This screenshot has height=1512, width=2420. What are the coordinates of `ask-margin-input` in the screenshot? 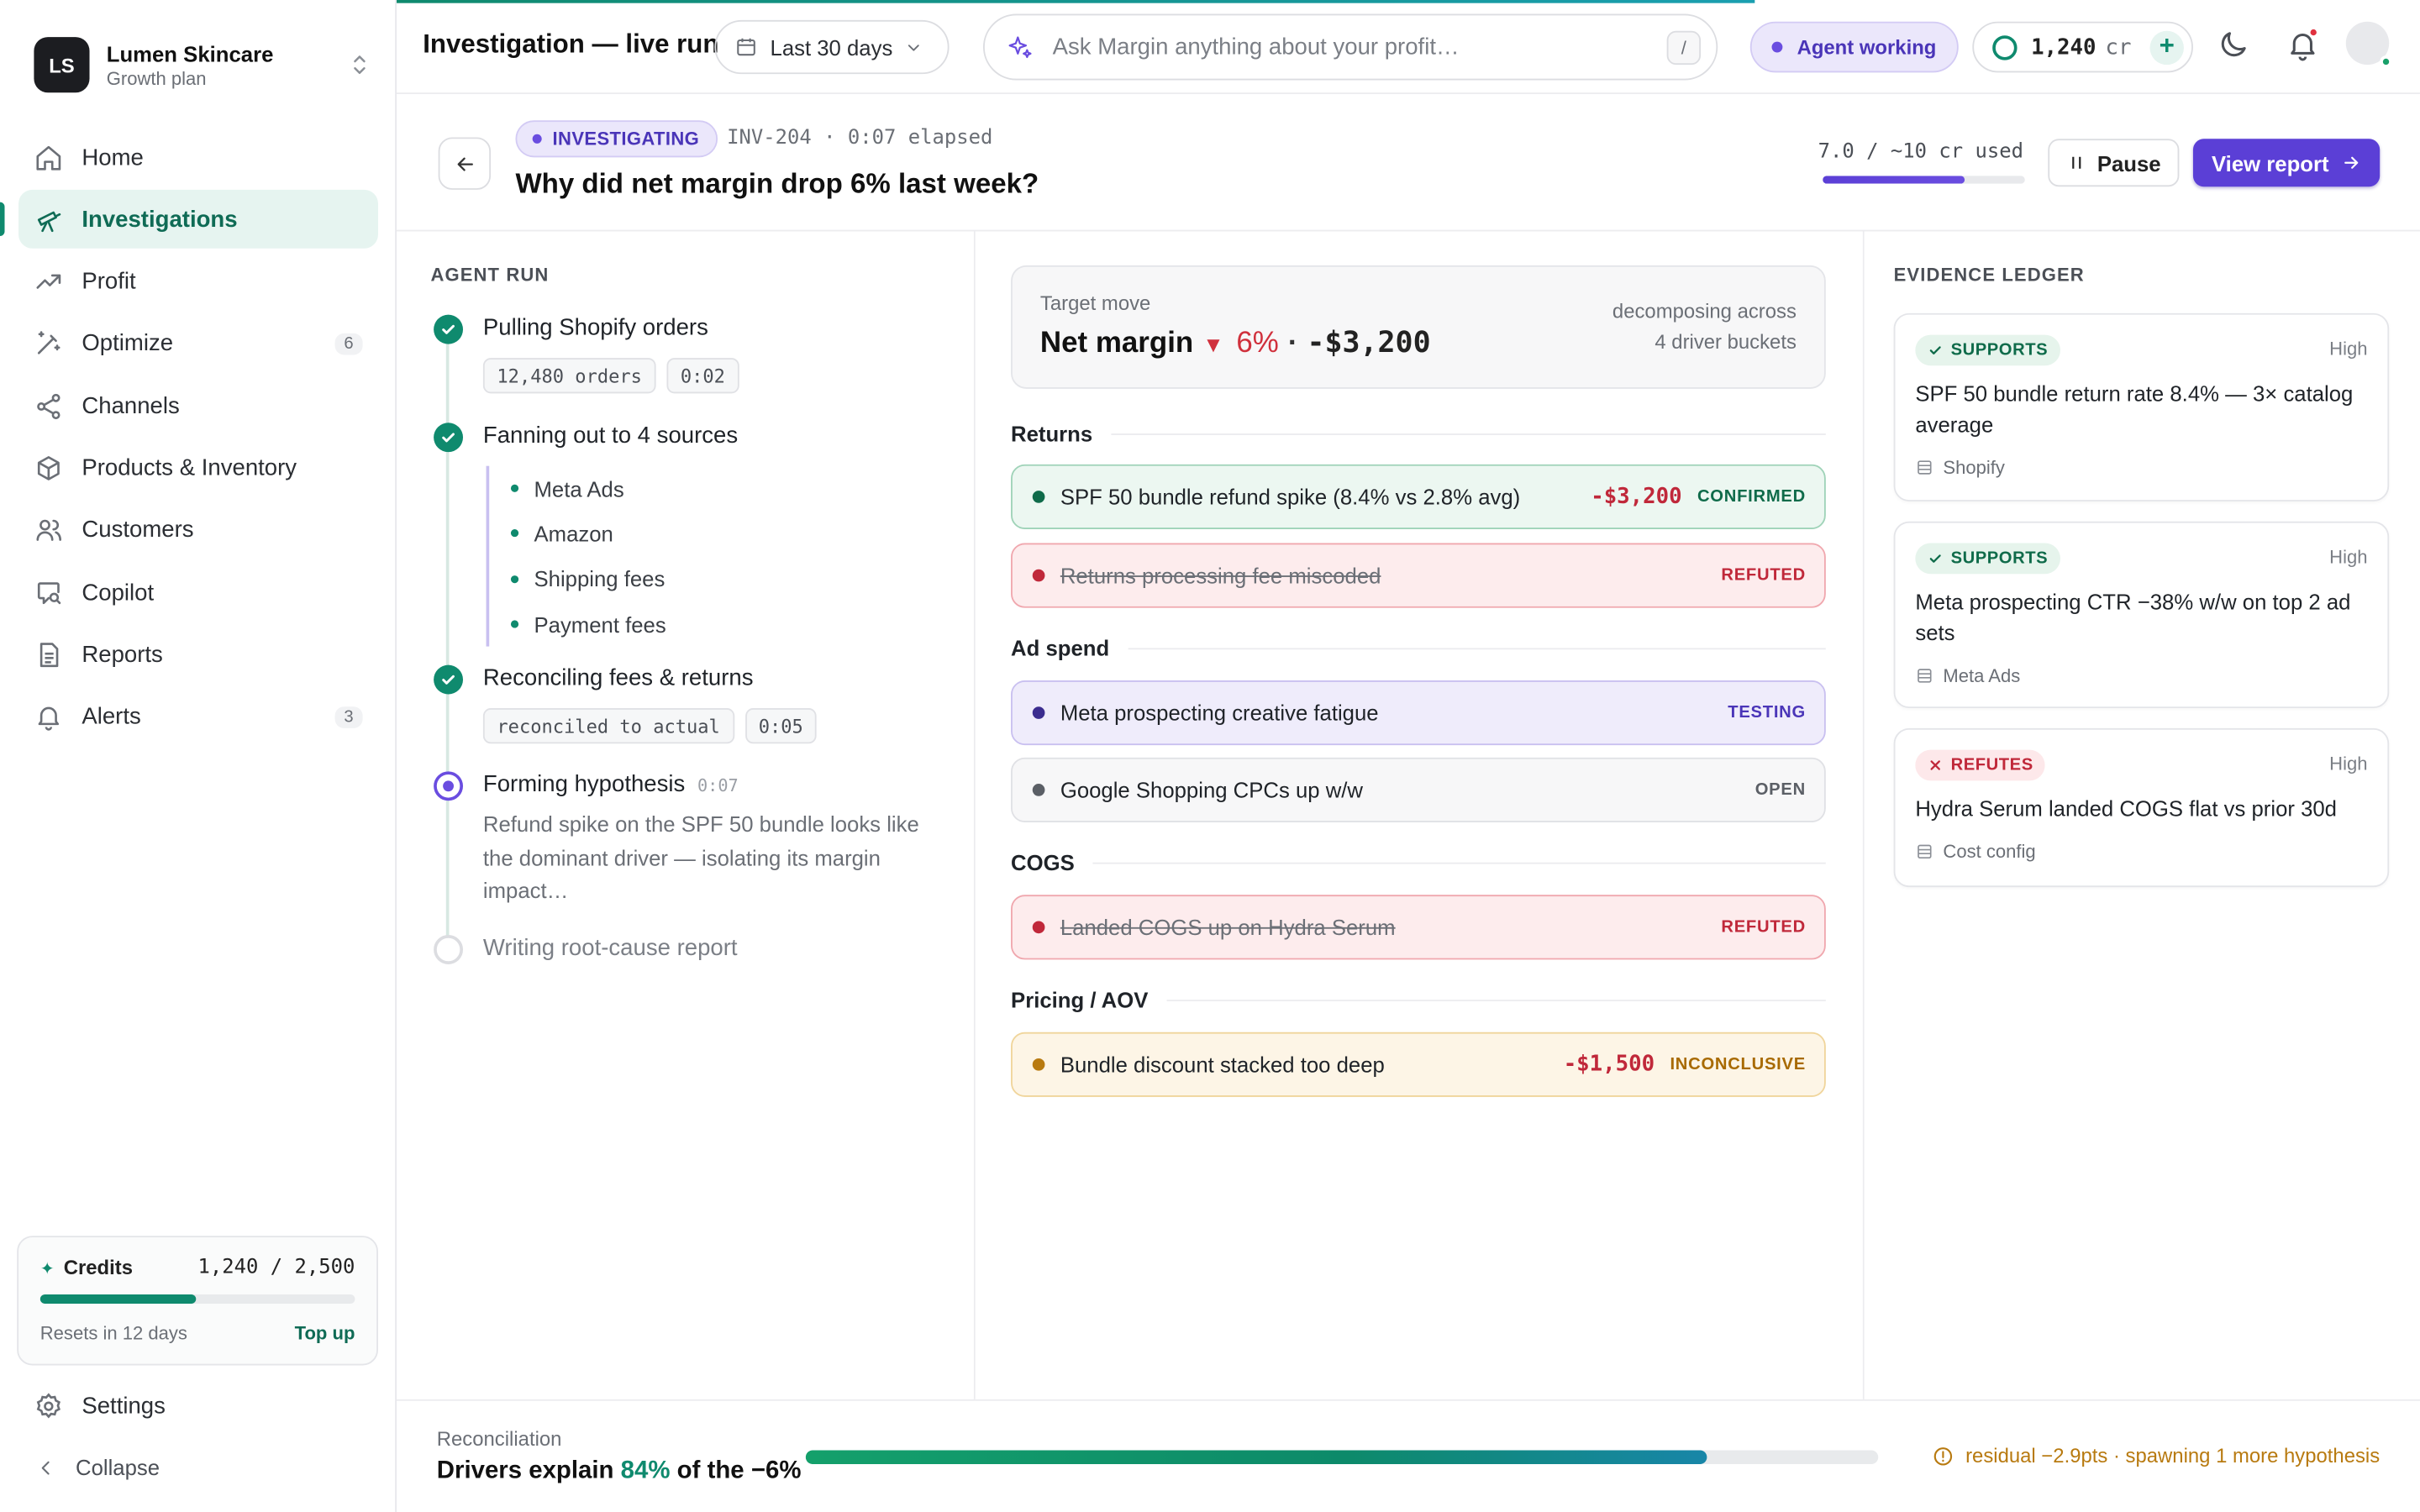 It's located at (1359, 47).